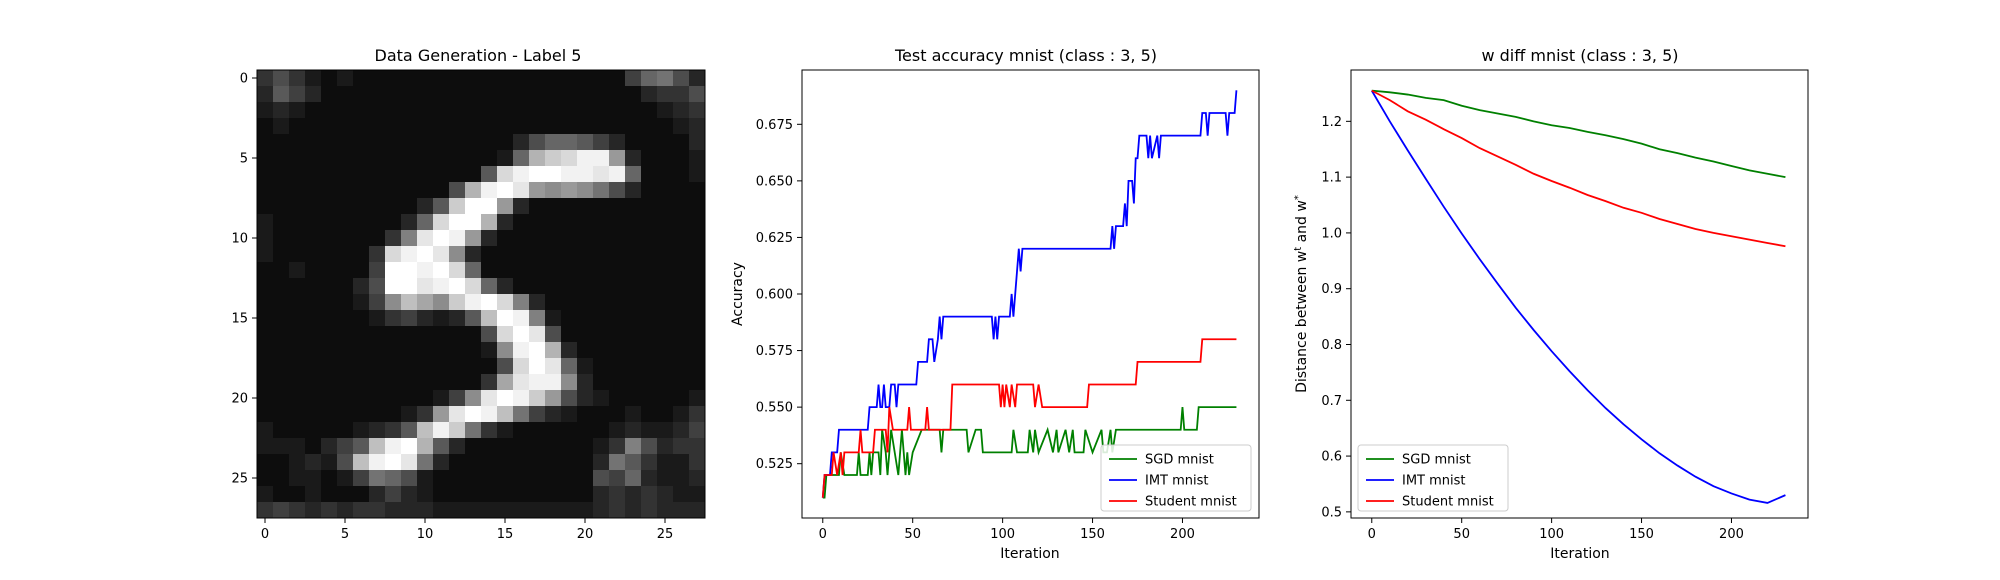 The width and height of the screenshot is (2000, 580). What do you see at coordinates (738, 294) in the screenshot?
I see `accuracy-y-label: Accuracy` at bounding box center [738, 294].